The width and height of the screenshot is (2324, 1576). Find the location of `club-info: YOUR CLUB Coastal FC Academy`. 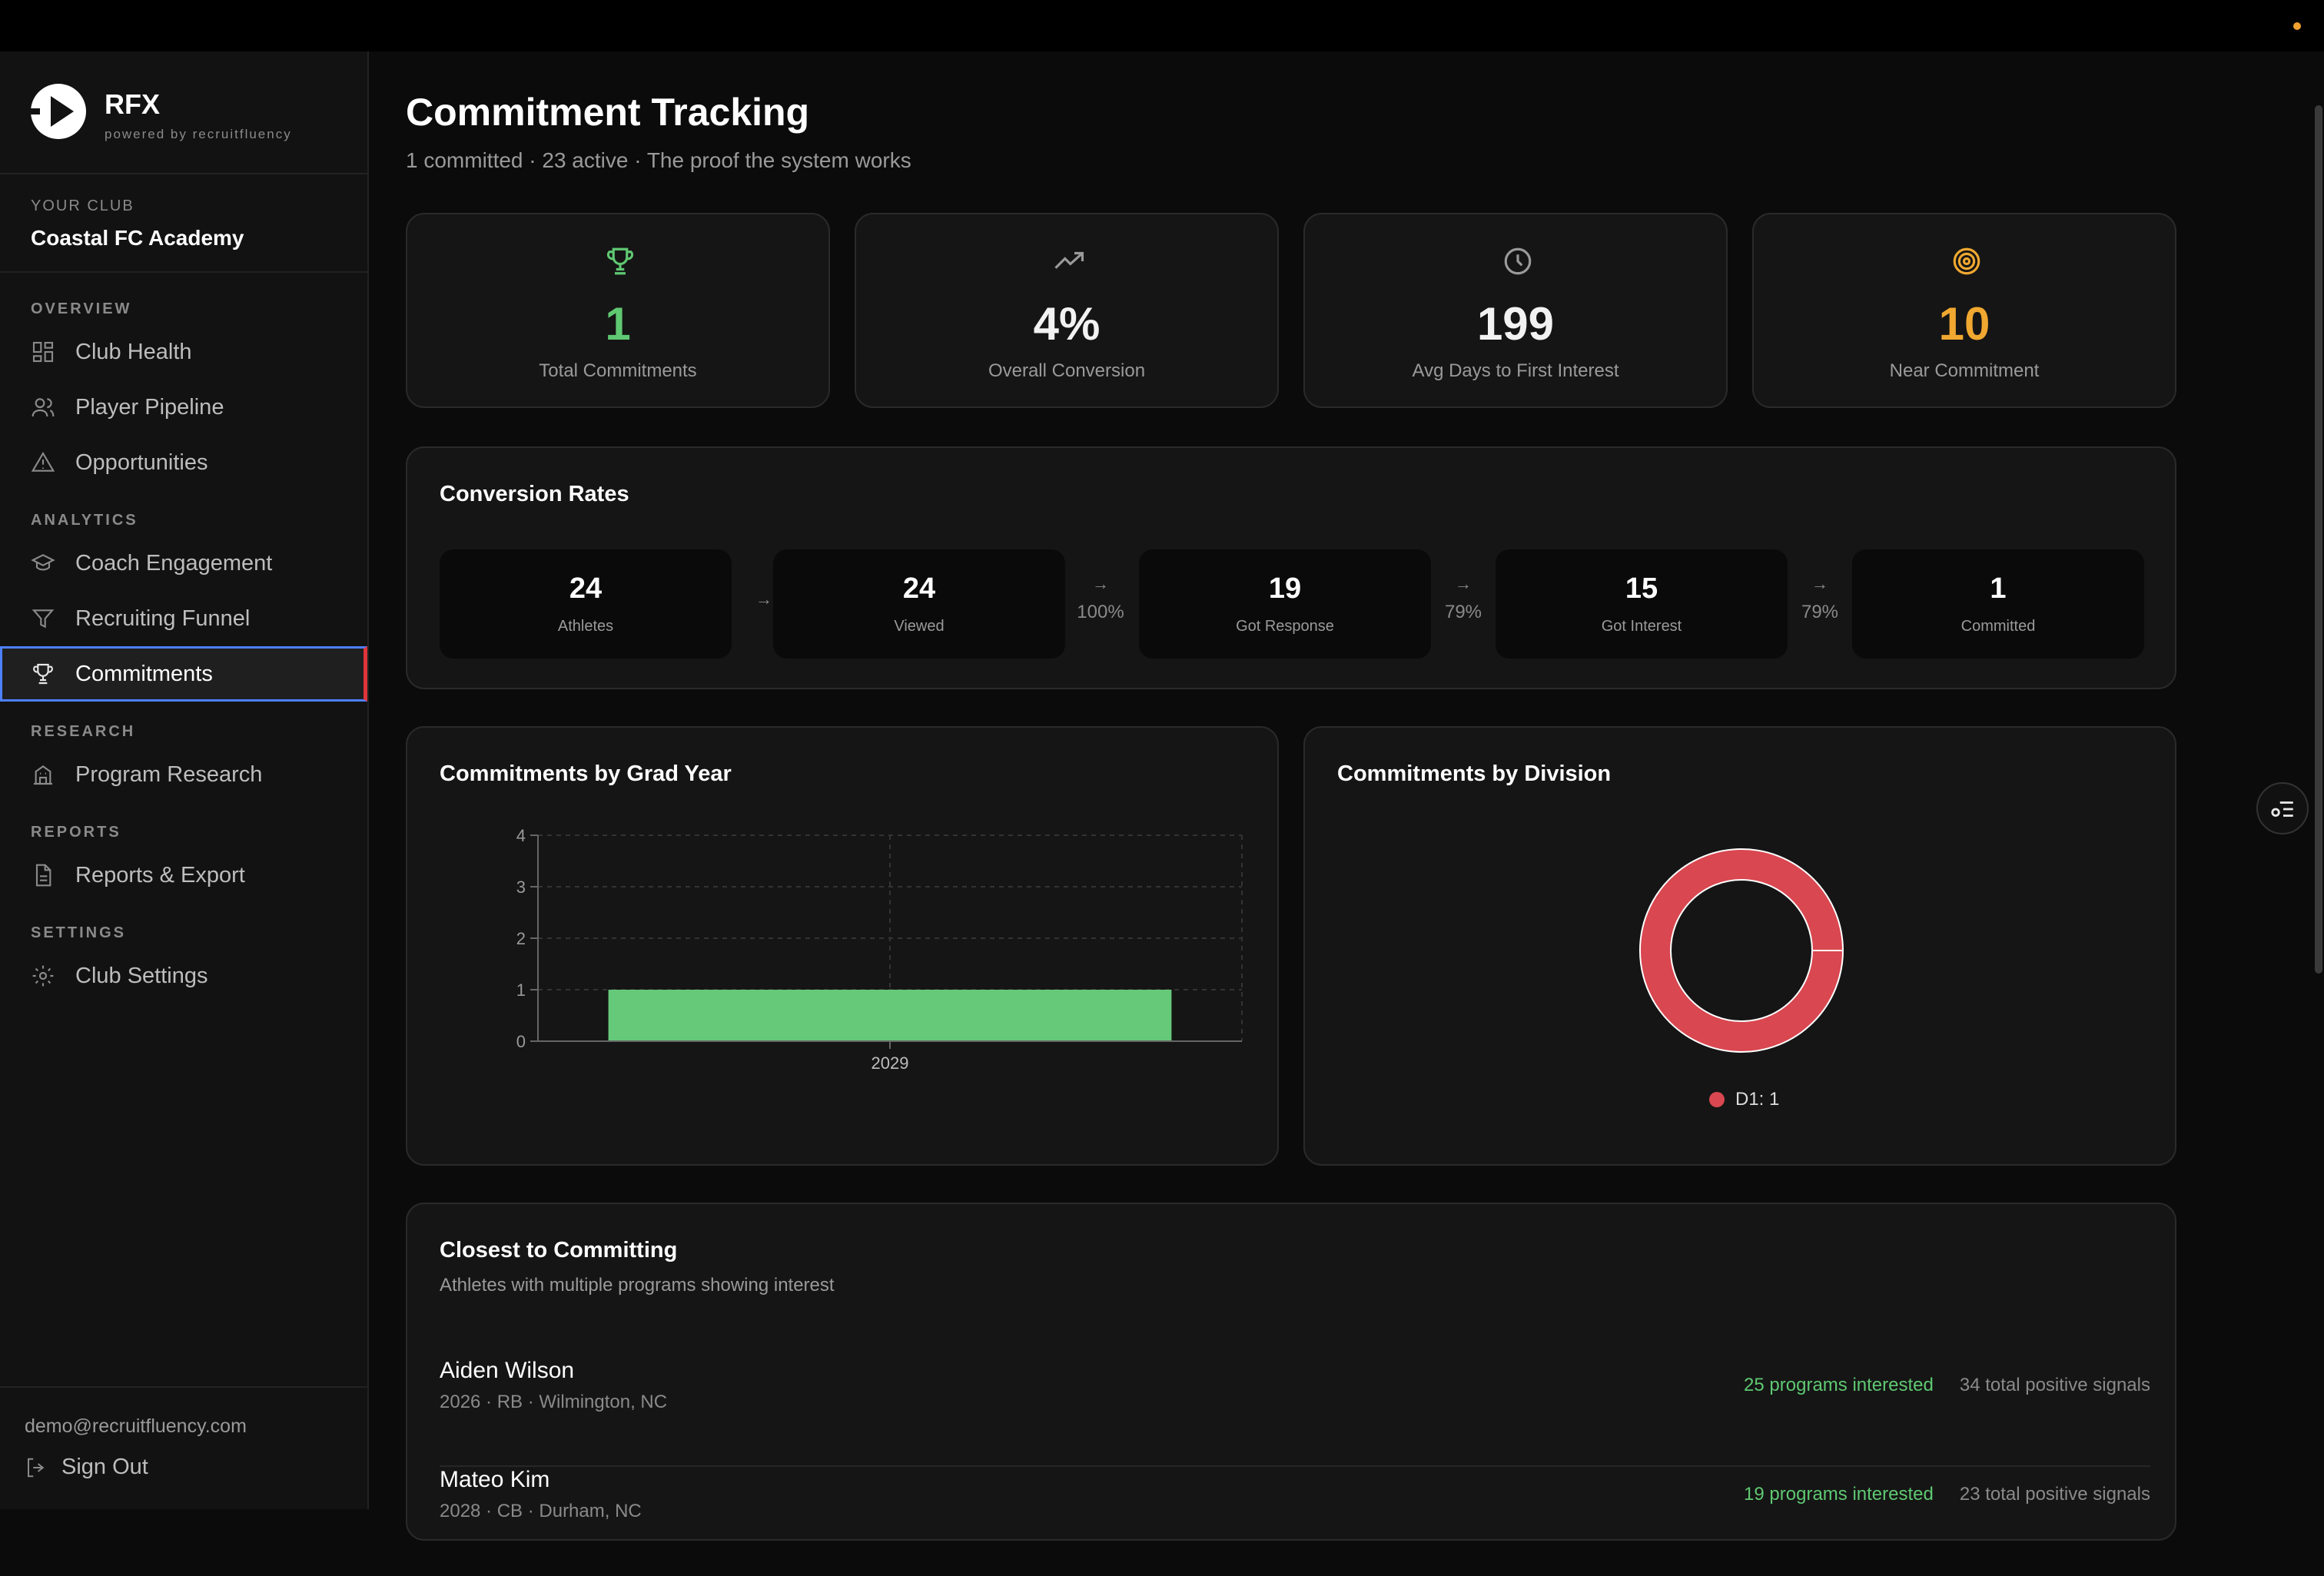

club-info: YOUR CLUB Coastal FC Academy is located at coordinates (183, 223).